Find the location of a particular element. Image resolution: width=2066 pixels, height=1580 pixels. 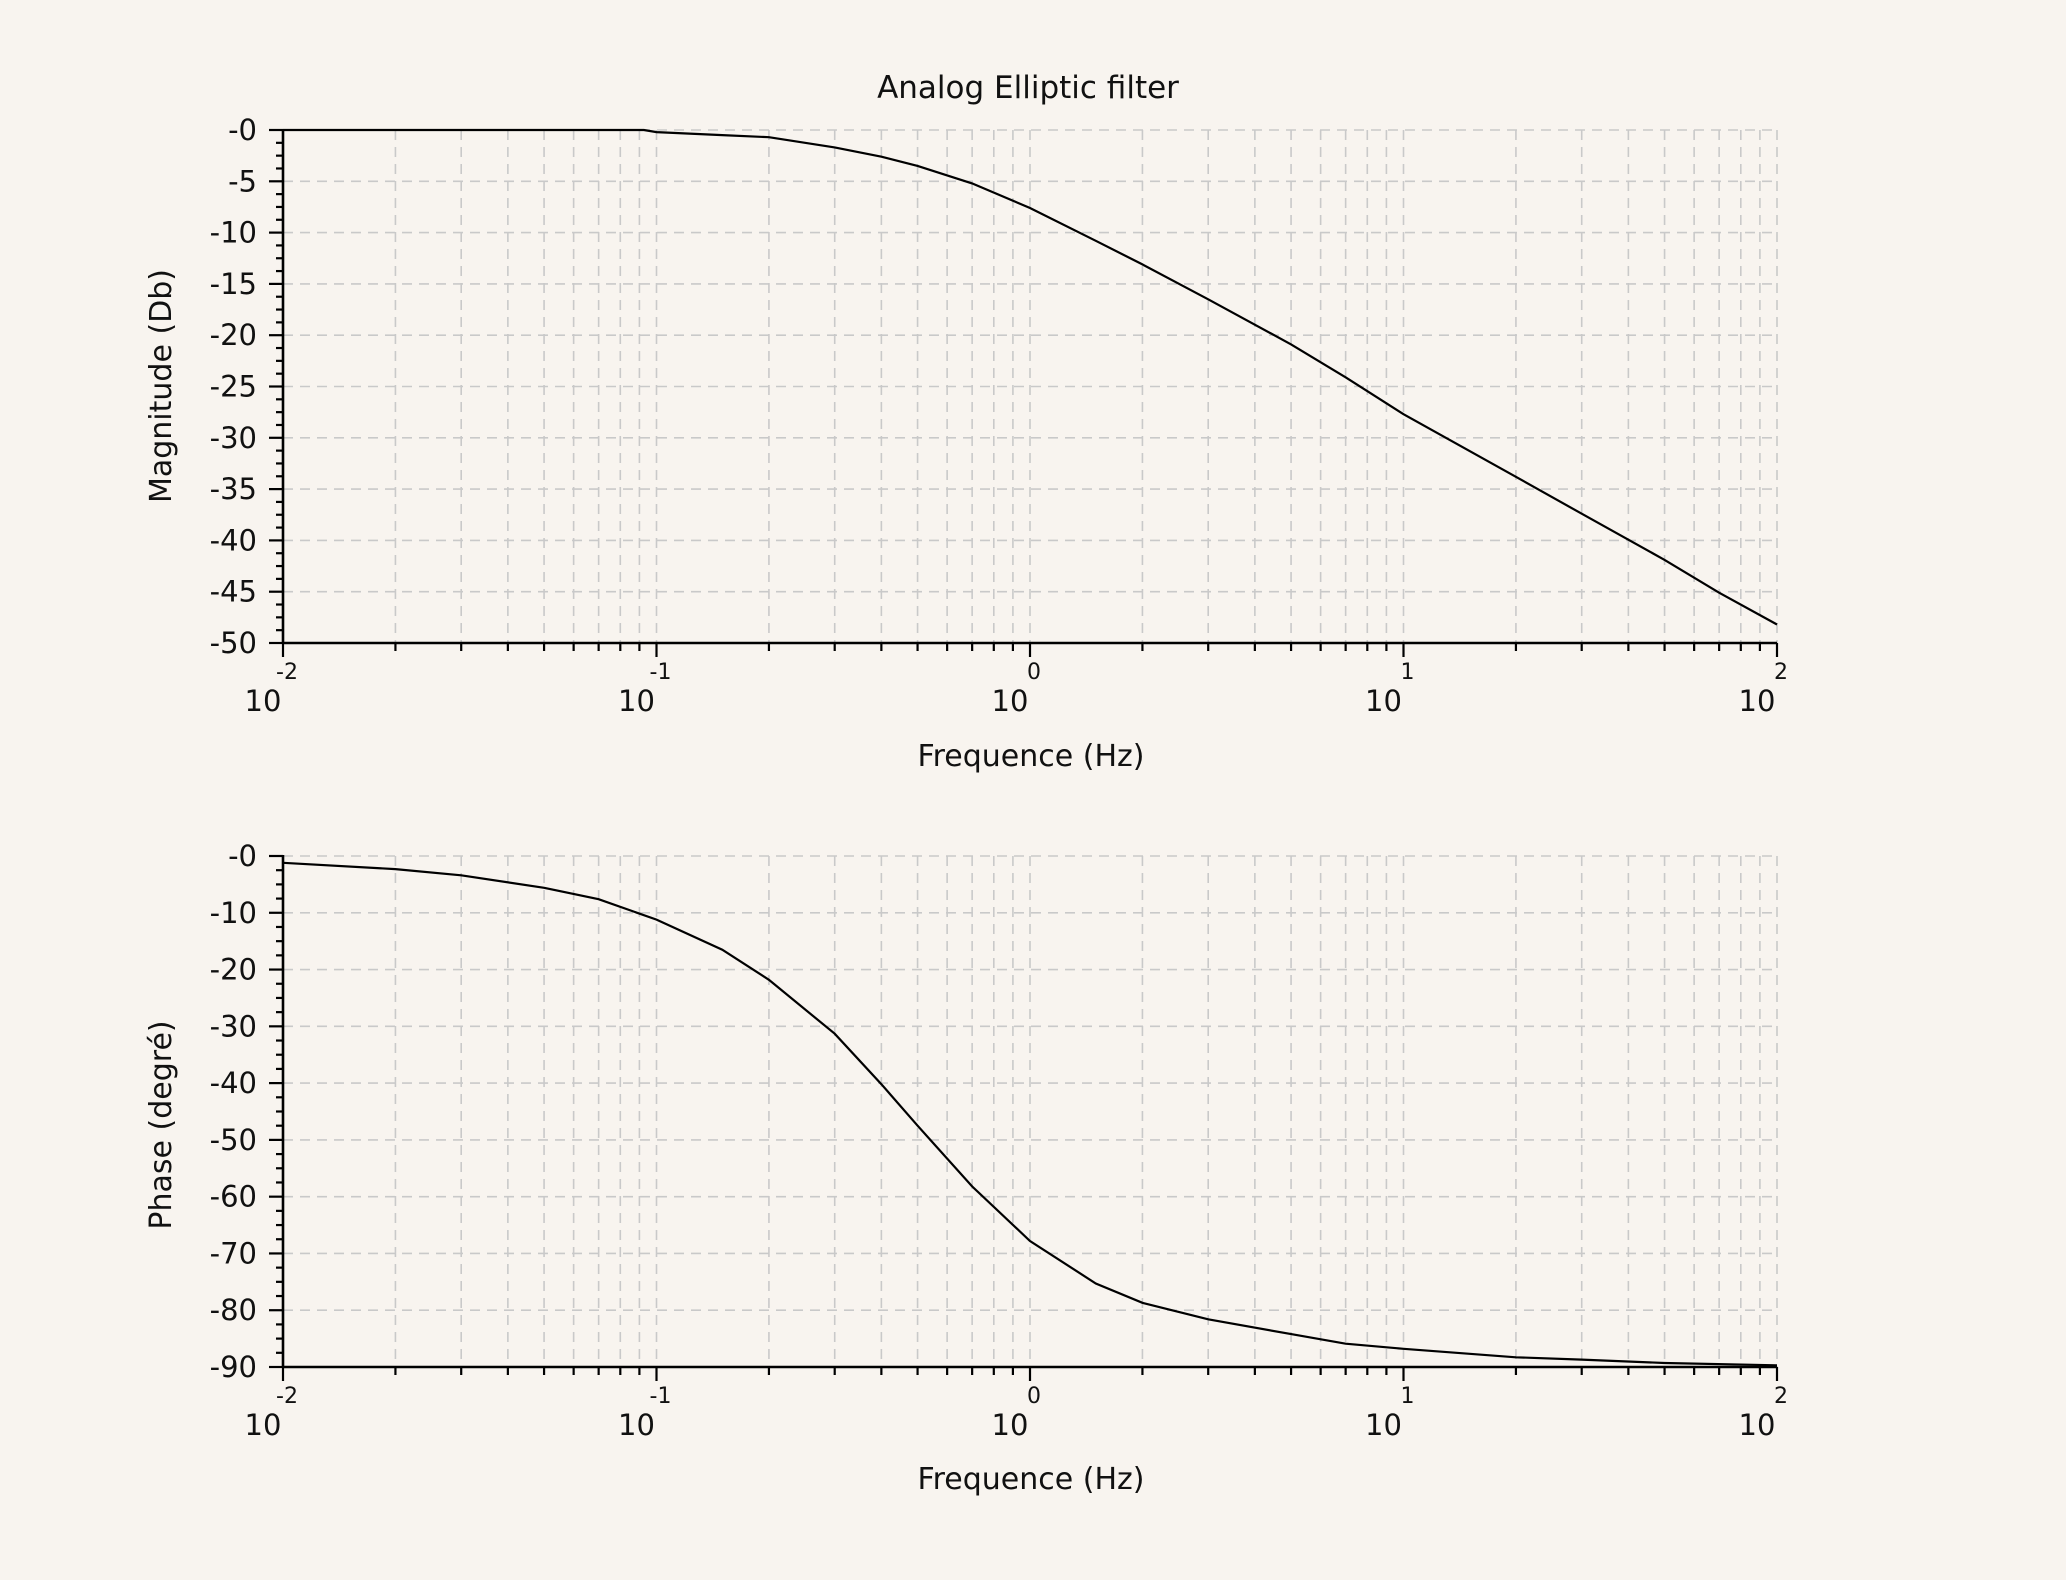

phase-x-tick-exponent: -2 is located at coordinates (287, 1396).